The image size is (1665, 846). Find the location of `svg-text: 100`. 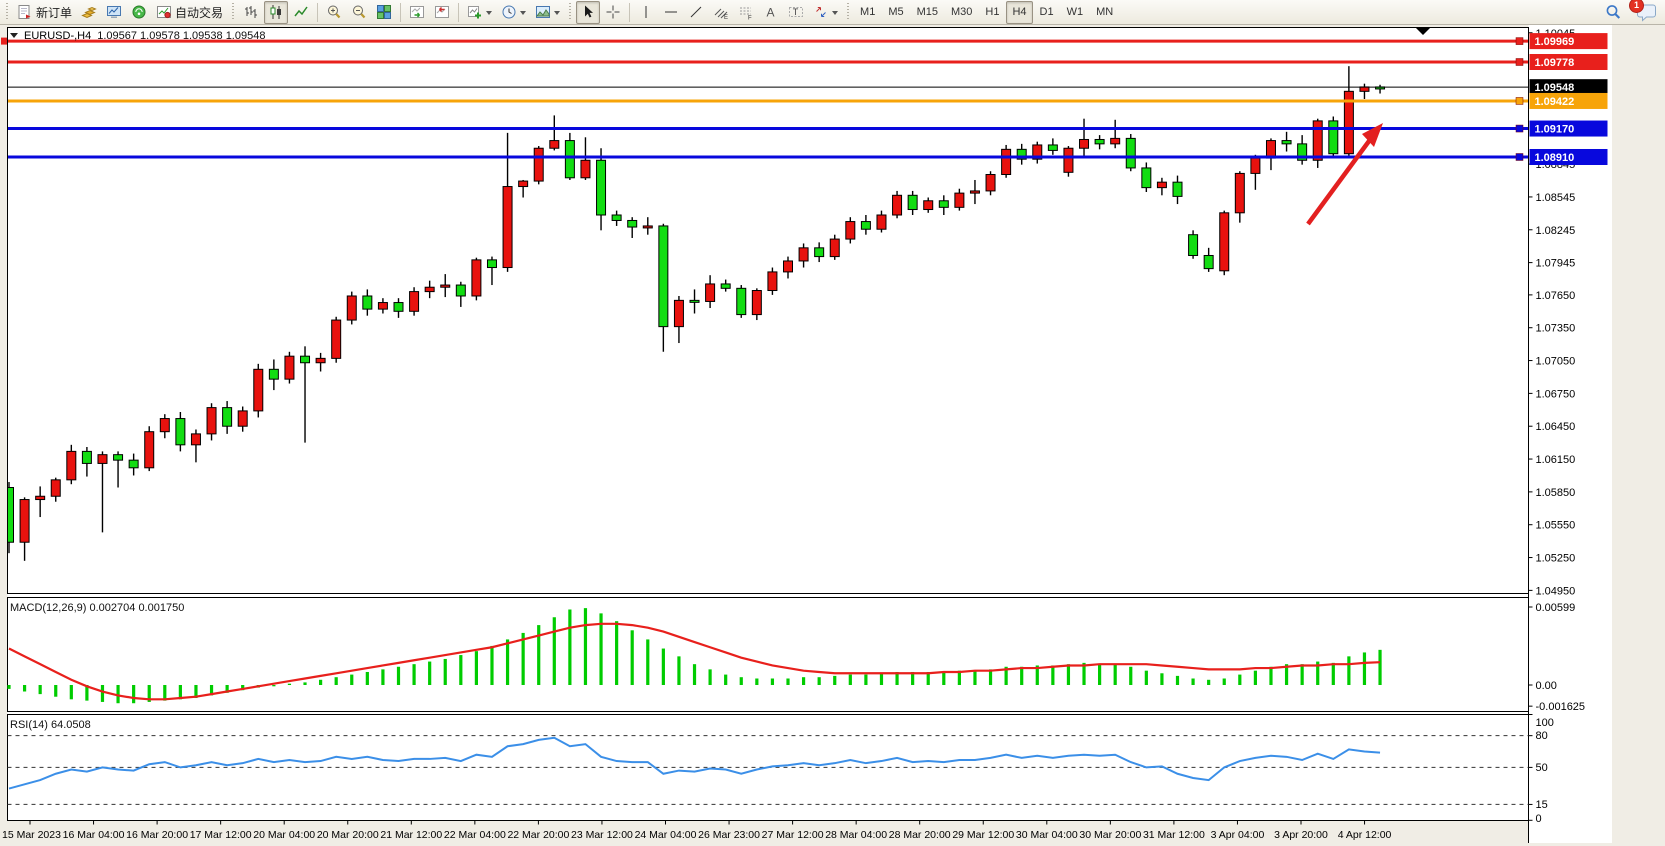

svg-text: 100 is located at coordinates (1545, 723).